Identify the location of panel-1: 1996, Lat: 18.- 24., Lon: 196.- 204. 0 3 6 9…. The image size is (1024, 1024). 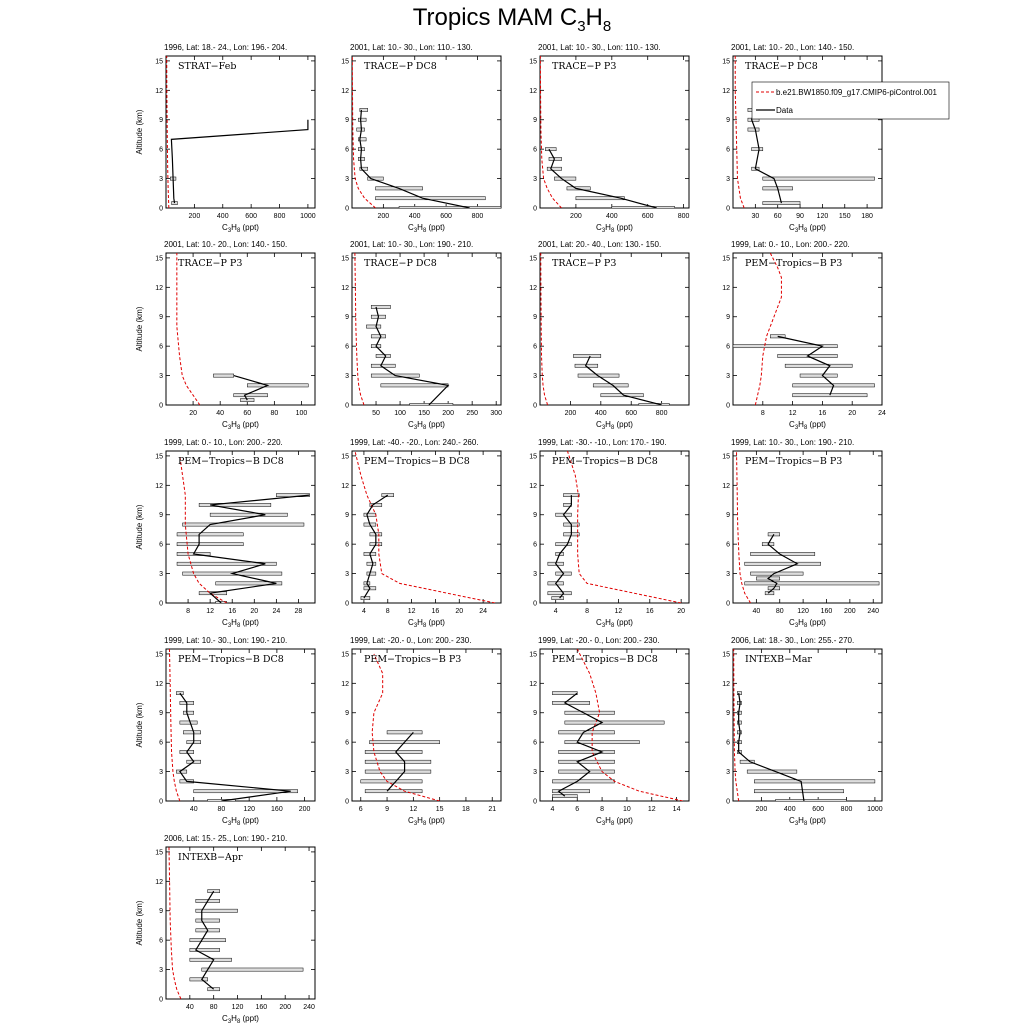
(225, 138).